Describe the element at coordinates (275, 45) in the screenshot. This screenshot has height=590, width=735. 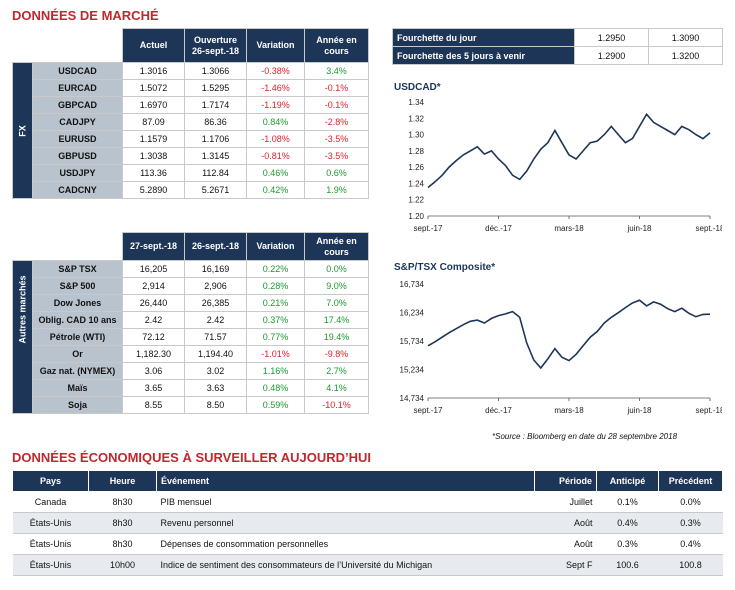
I see `fx-header-variation: Variation` at that location.